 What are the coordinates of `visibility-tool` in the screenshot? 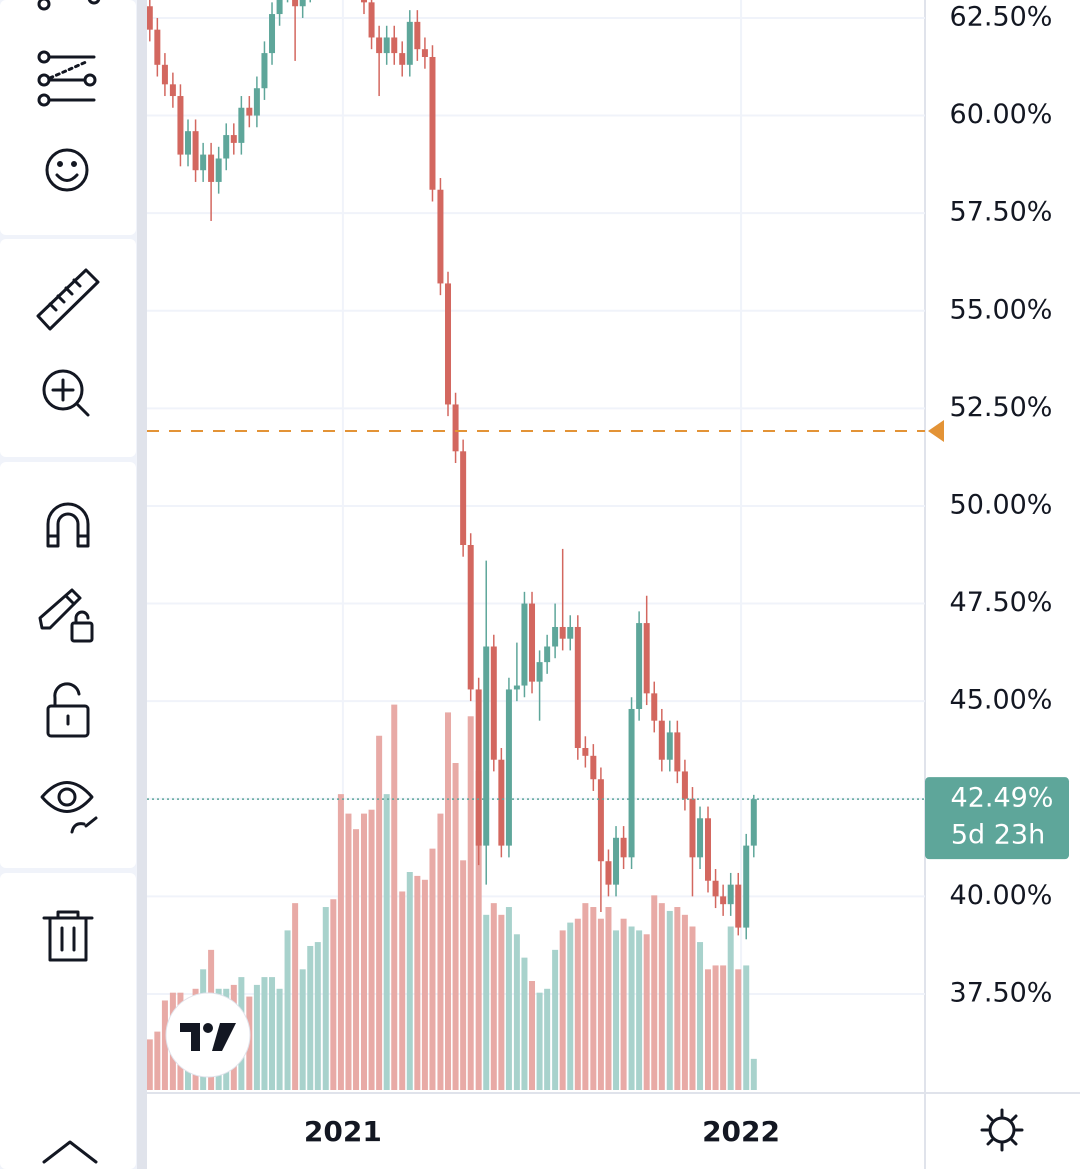 It's located at (69, 807).